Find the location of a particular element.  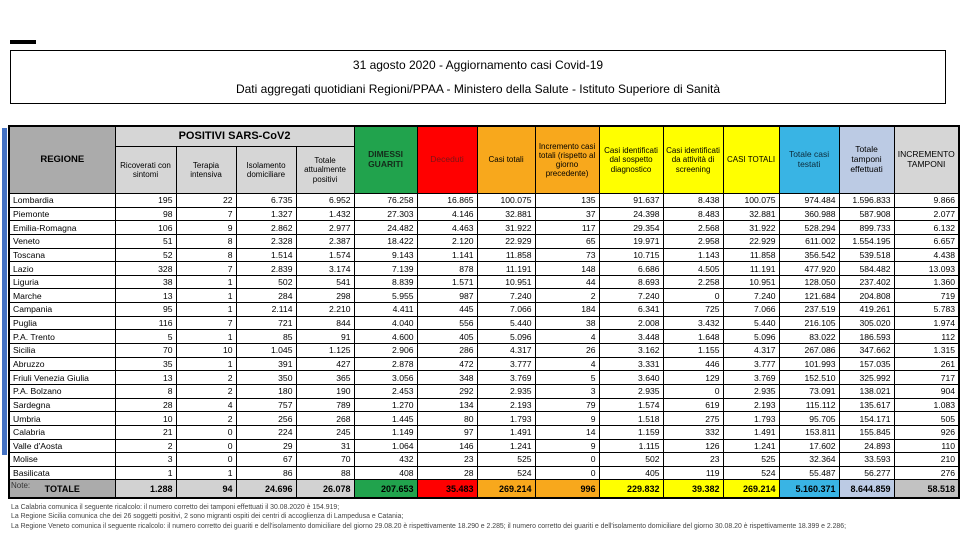

value-cell: 135.617 is located at coordinates (866, 405).